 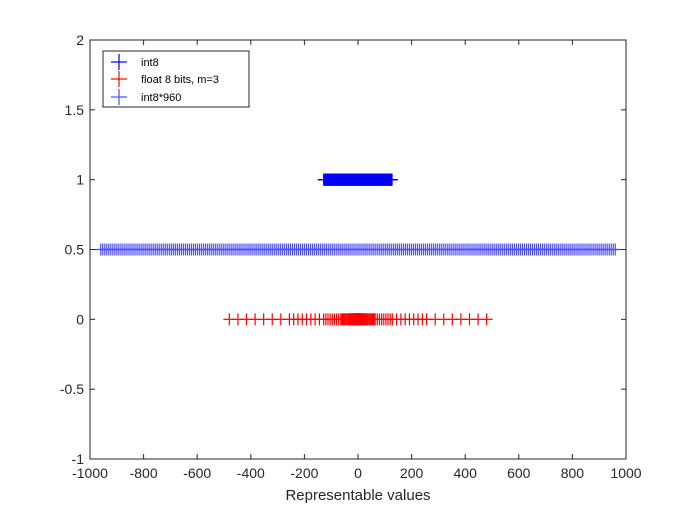 What do you see at coordinates (72, 389) in the screenshot?
I see `y-tick-label: -0.5` at bounding box center [72, 389].